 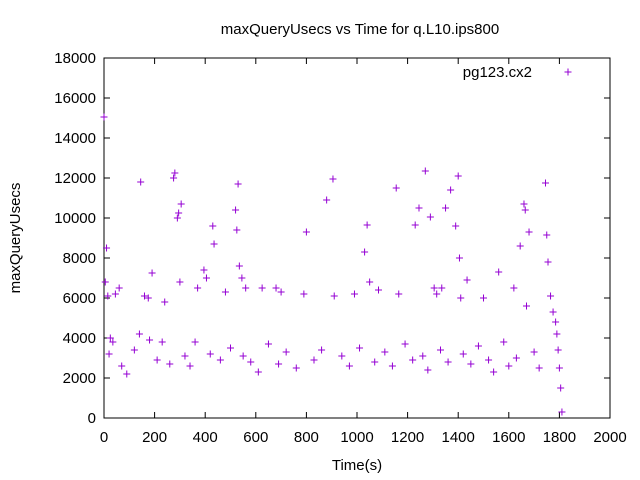 What do you see at coordinates (497, 72) in the screenshot?
I see `legend-series-label: pg123.cx2` at bounding box center [497, 72].